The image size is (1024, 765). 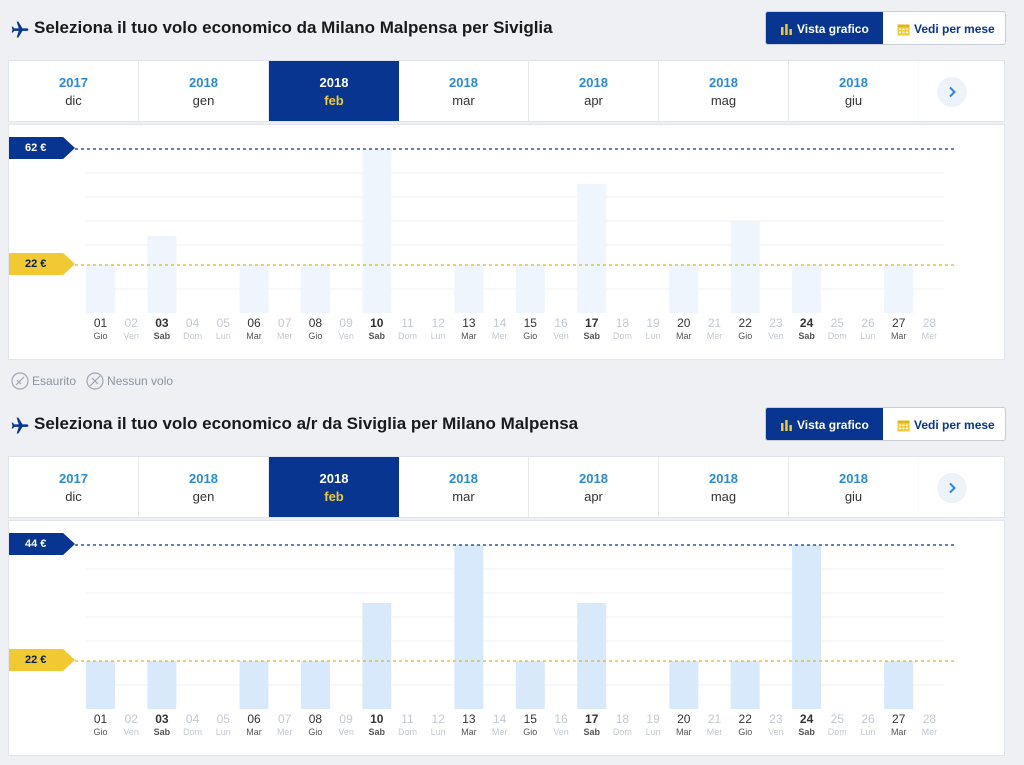 I want to click on tab-month: mag, so click(x=723, y=496).